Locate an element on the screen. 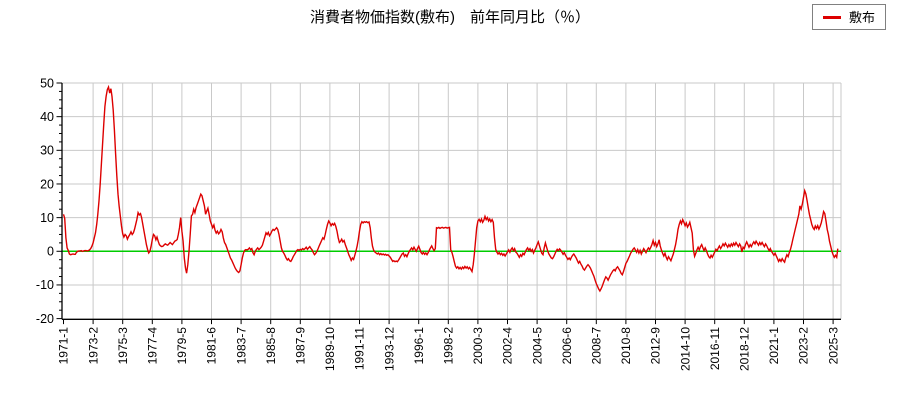 This screenshot has width=900, height=400. x-tick-label: 2000-3 is located at coordinates (478, 346).